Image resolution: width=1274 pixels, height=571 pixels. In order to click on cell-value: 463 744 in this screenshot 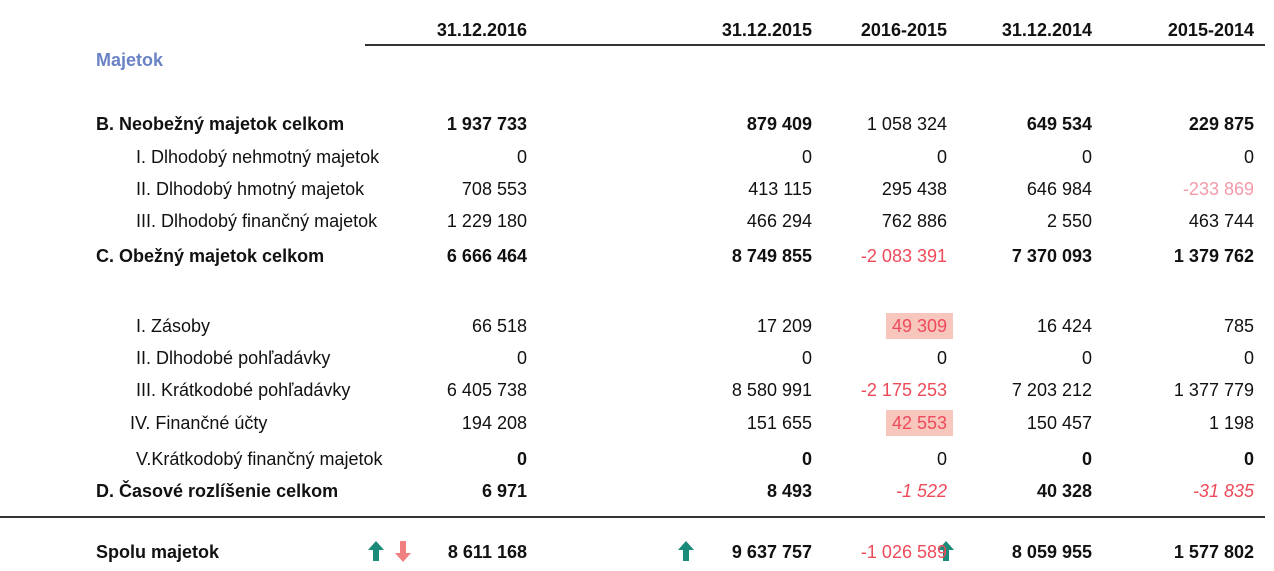, I will do `click(1221, 221)`.